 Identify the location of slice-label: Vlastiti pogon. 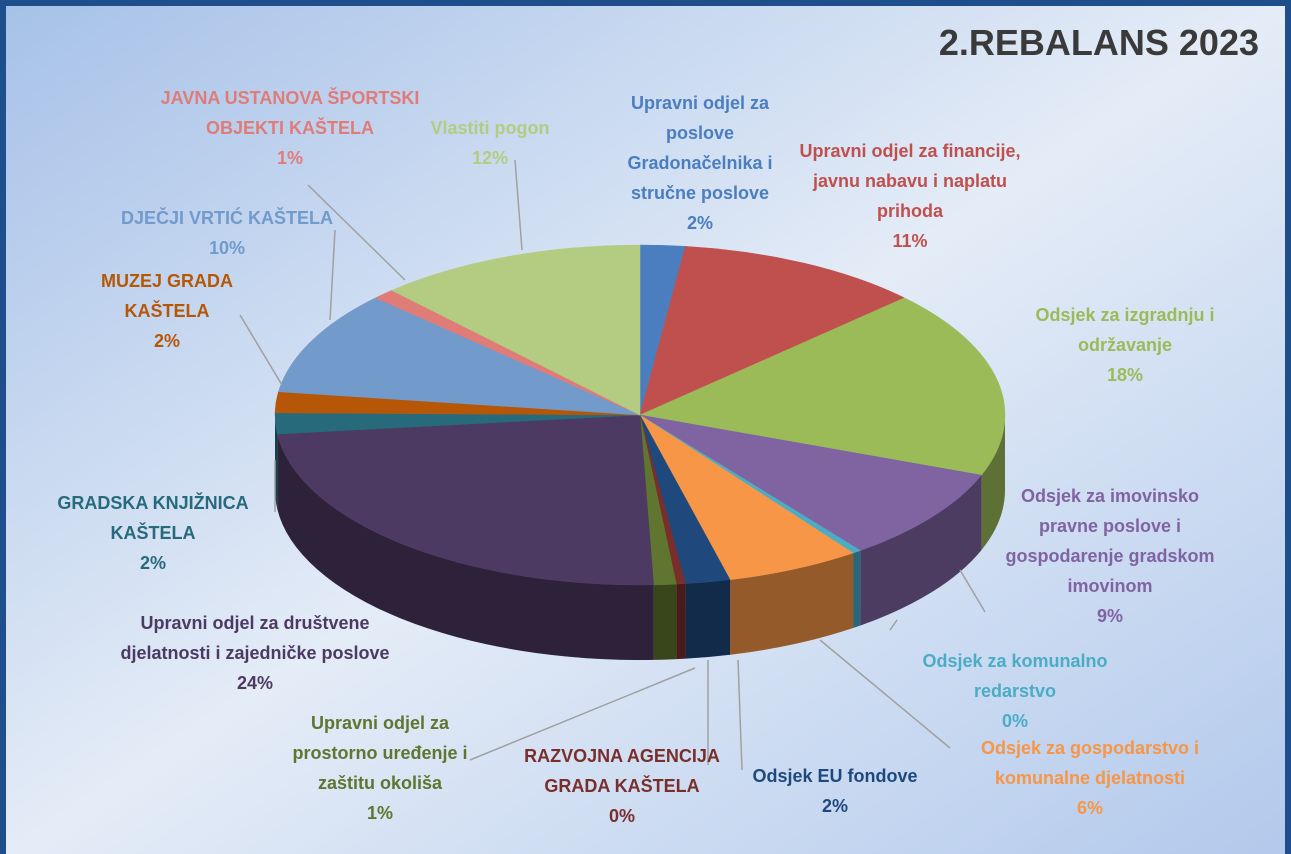
(490, 128).